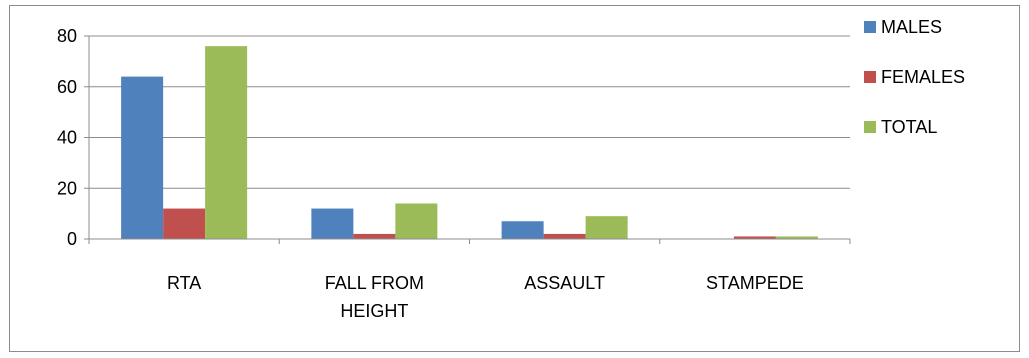 Image resolution: width=1029 pixels, height=358 pixels. I want to click on x-tick-label-2: ASSAULT, so click(564, 283).